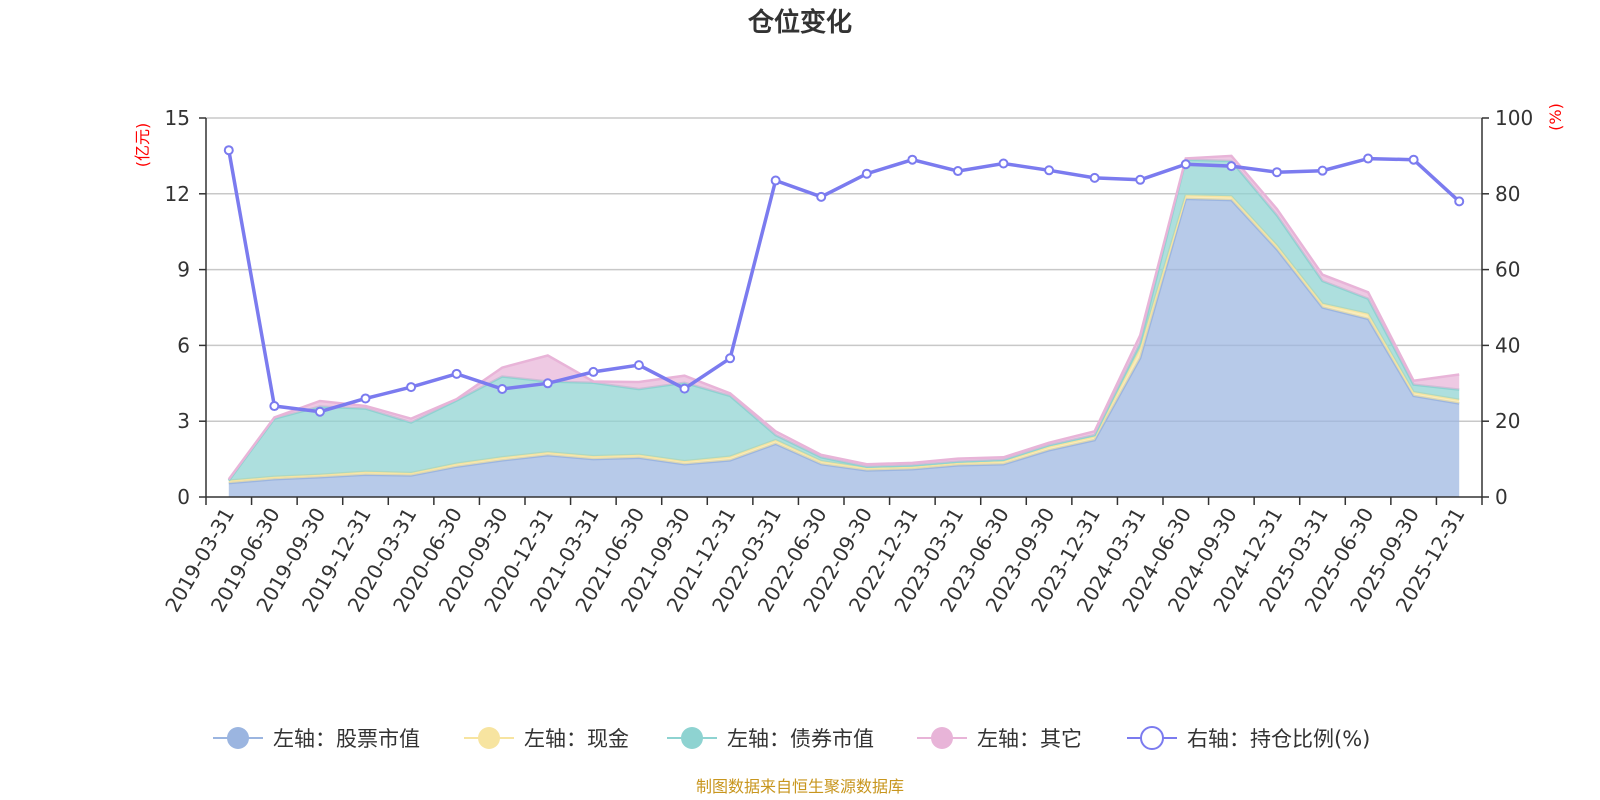 The image size is (1600, 800). I want to click on left-tick-label: 0, so click(183, 497).